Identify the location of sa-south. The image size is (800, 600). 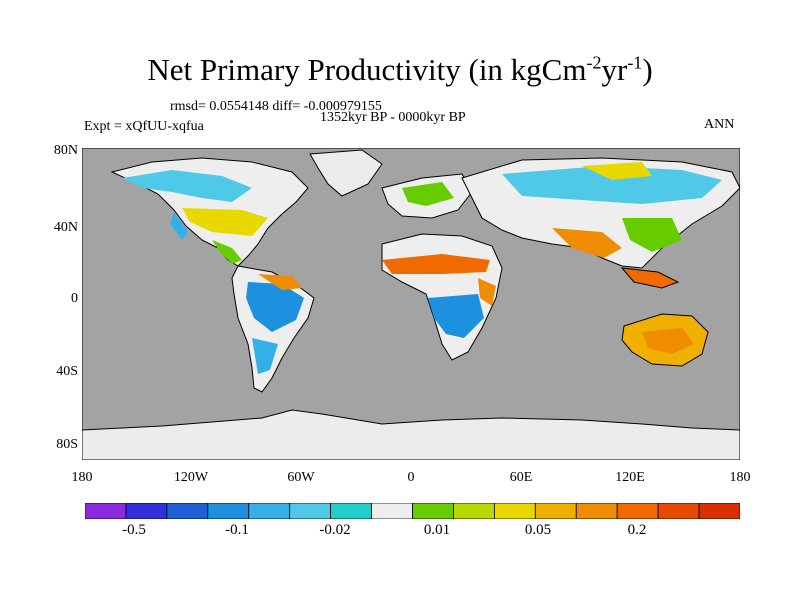
(265, 356).